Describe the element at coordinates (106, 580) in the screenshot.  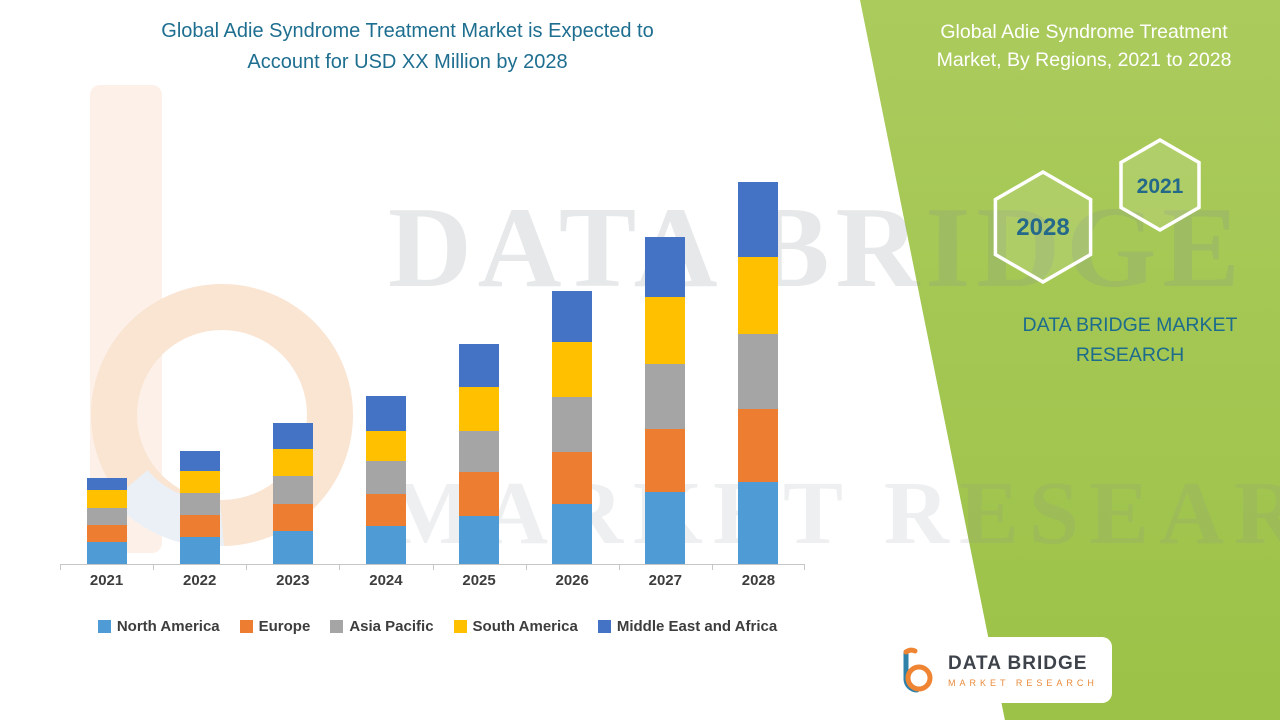
I see `x-axis-label: 2021` at that location.